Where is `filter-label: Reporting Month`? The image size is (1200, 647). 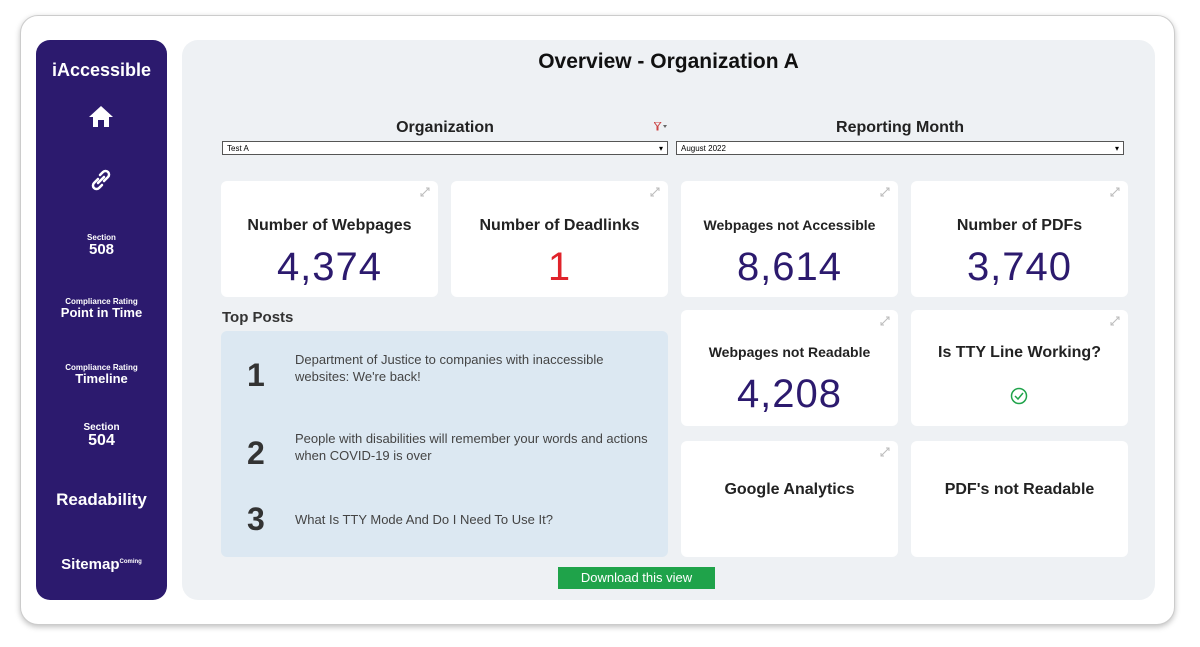 filter-label: Reporting Month is located at coordinates (900, 127).